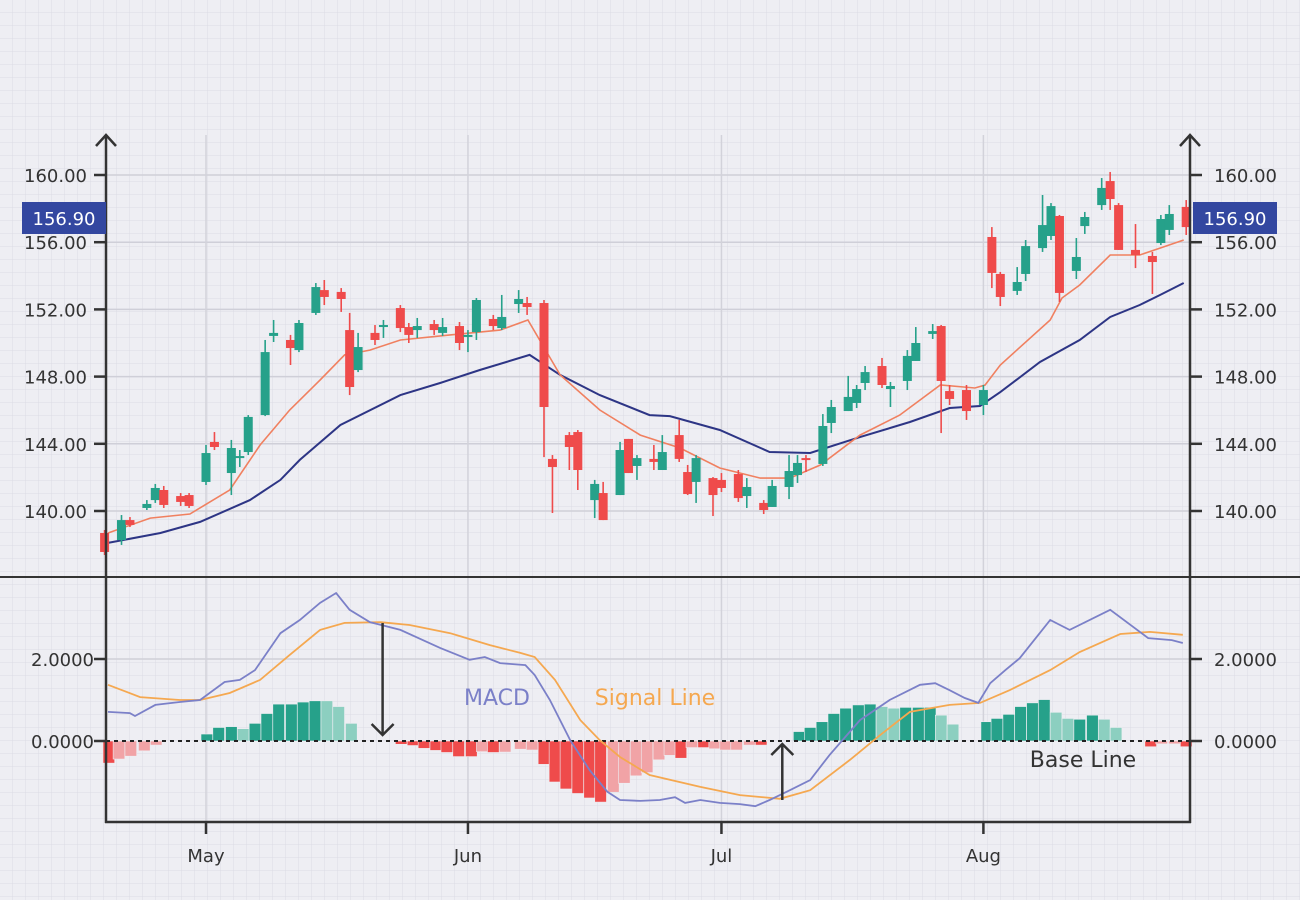  I want to click on price-tick-label-left: 160.00, so click(55, 176).